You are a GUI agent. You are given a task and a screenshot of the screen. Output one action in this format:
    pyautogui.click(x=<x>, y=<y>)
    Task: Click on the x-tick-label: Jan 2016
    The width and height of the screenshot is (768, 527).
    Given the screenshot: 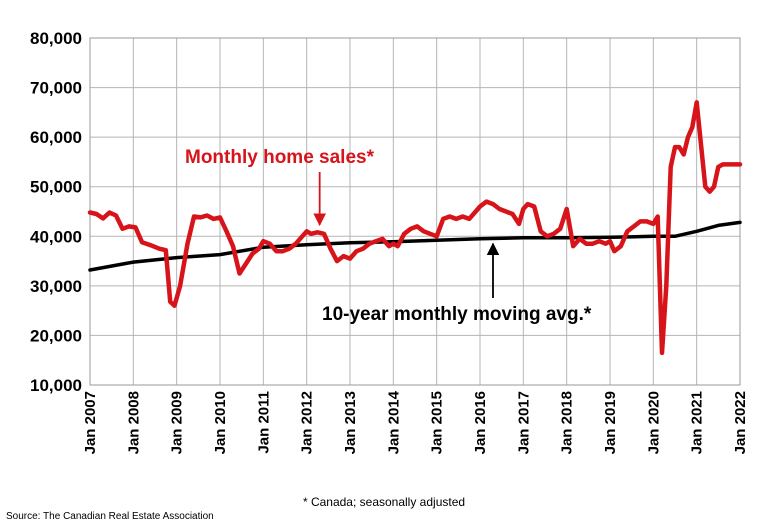 What is the action you would take?
    pyautogui.click(x=480, y=422)
    